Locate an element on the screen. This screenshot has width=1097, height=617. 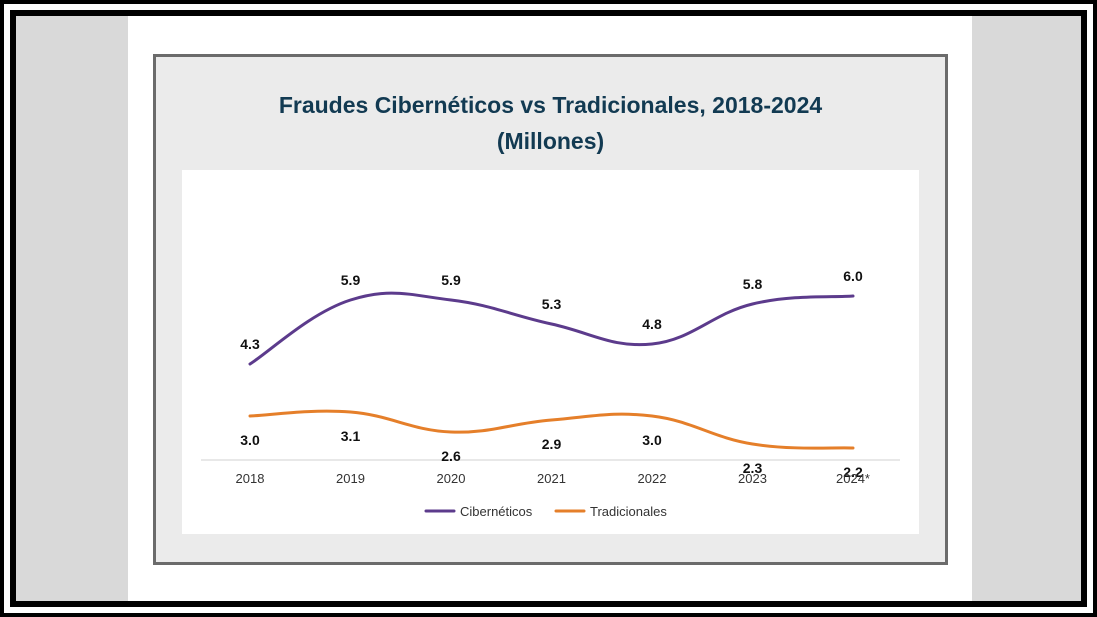
x-tick-label-2018: 2018 is located at coordinates (250, 478).